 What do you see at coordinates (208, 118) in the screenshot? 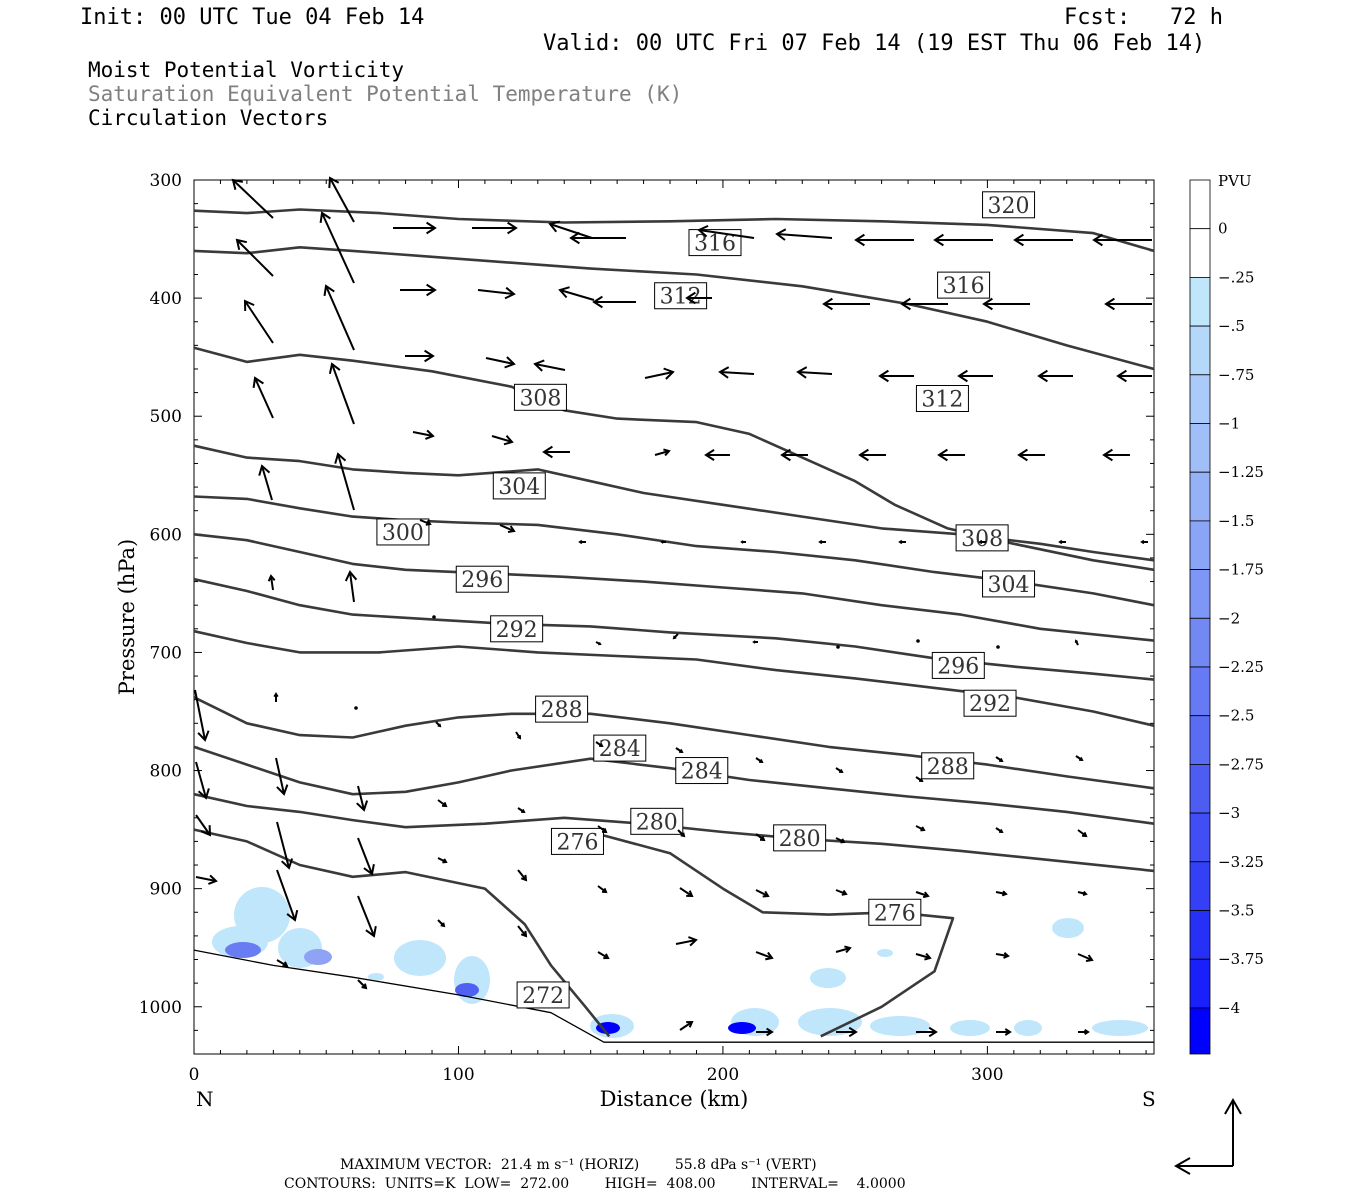
I see `field-vector-title: Circulation Vectors` at bounding box center [208, 118].